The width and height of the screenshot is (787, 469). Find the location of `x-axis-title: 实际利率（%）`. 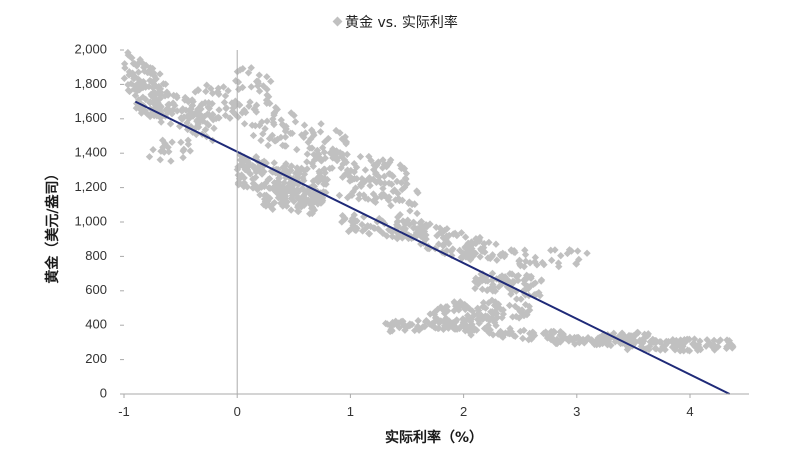

x-axis-title: 实际利率（%） is located at coordinates (434, 437).